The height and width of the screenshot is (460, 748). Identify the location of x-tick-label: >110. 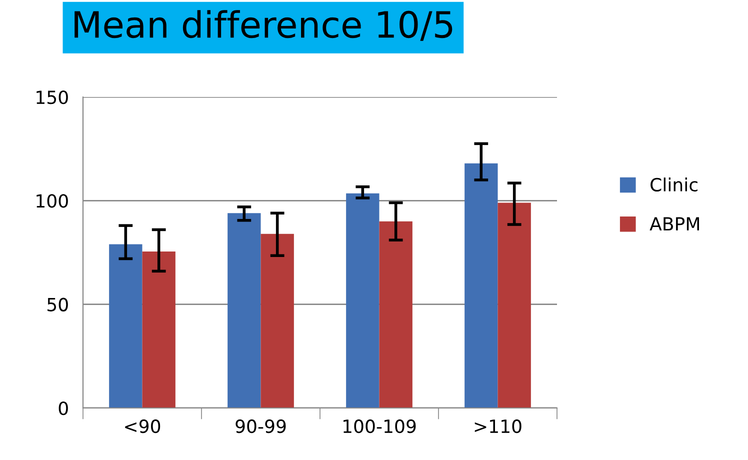
(498, 426).